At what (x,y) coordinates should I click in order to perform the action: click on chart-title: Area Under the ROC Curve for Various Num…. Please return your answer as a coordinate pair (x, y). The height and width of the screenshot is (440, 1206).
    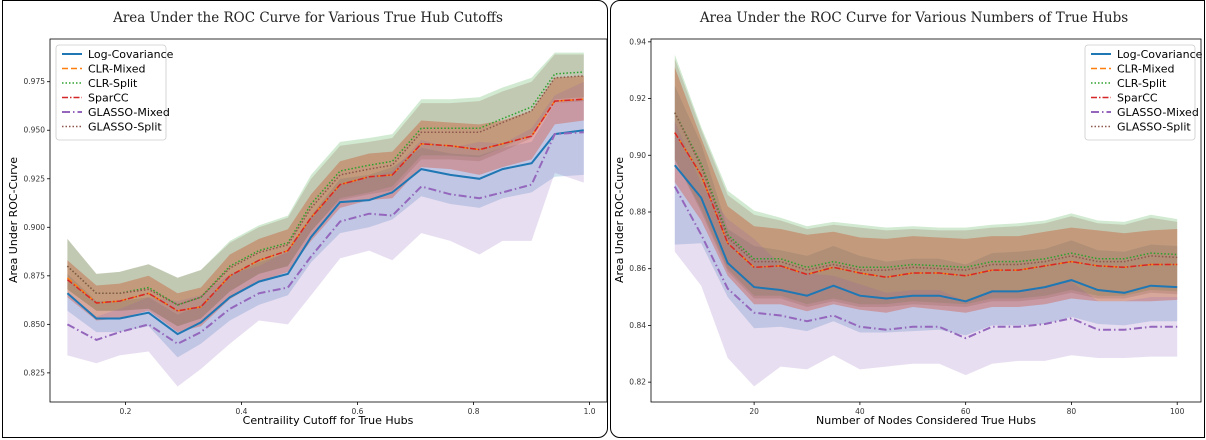
    Looking at the image, I should click on (913, 18).